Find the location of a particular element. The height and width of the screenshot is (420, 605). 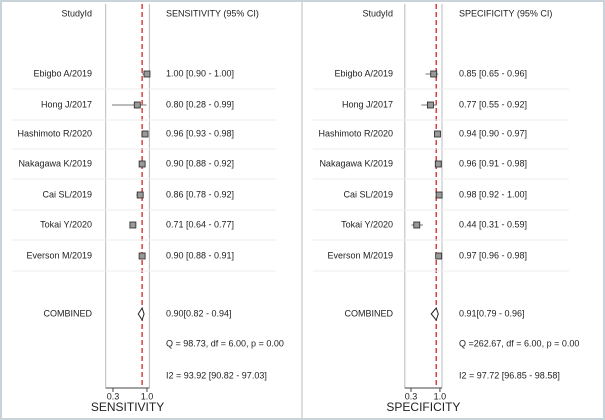

value-label: 1.00 [0.90 - 1.00] is located at coordinates (200, 73).